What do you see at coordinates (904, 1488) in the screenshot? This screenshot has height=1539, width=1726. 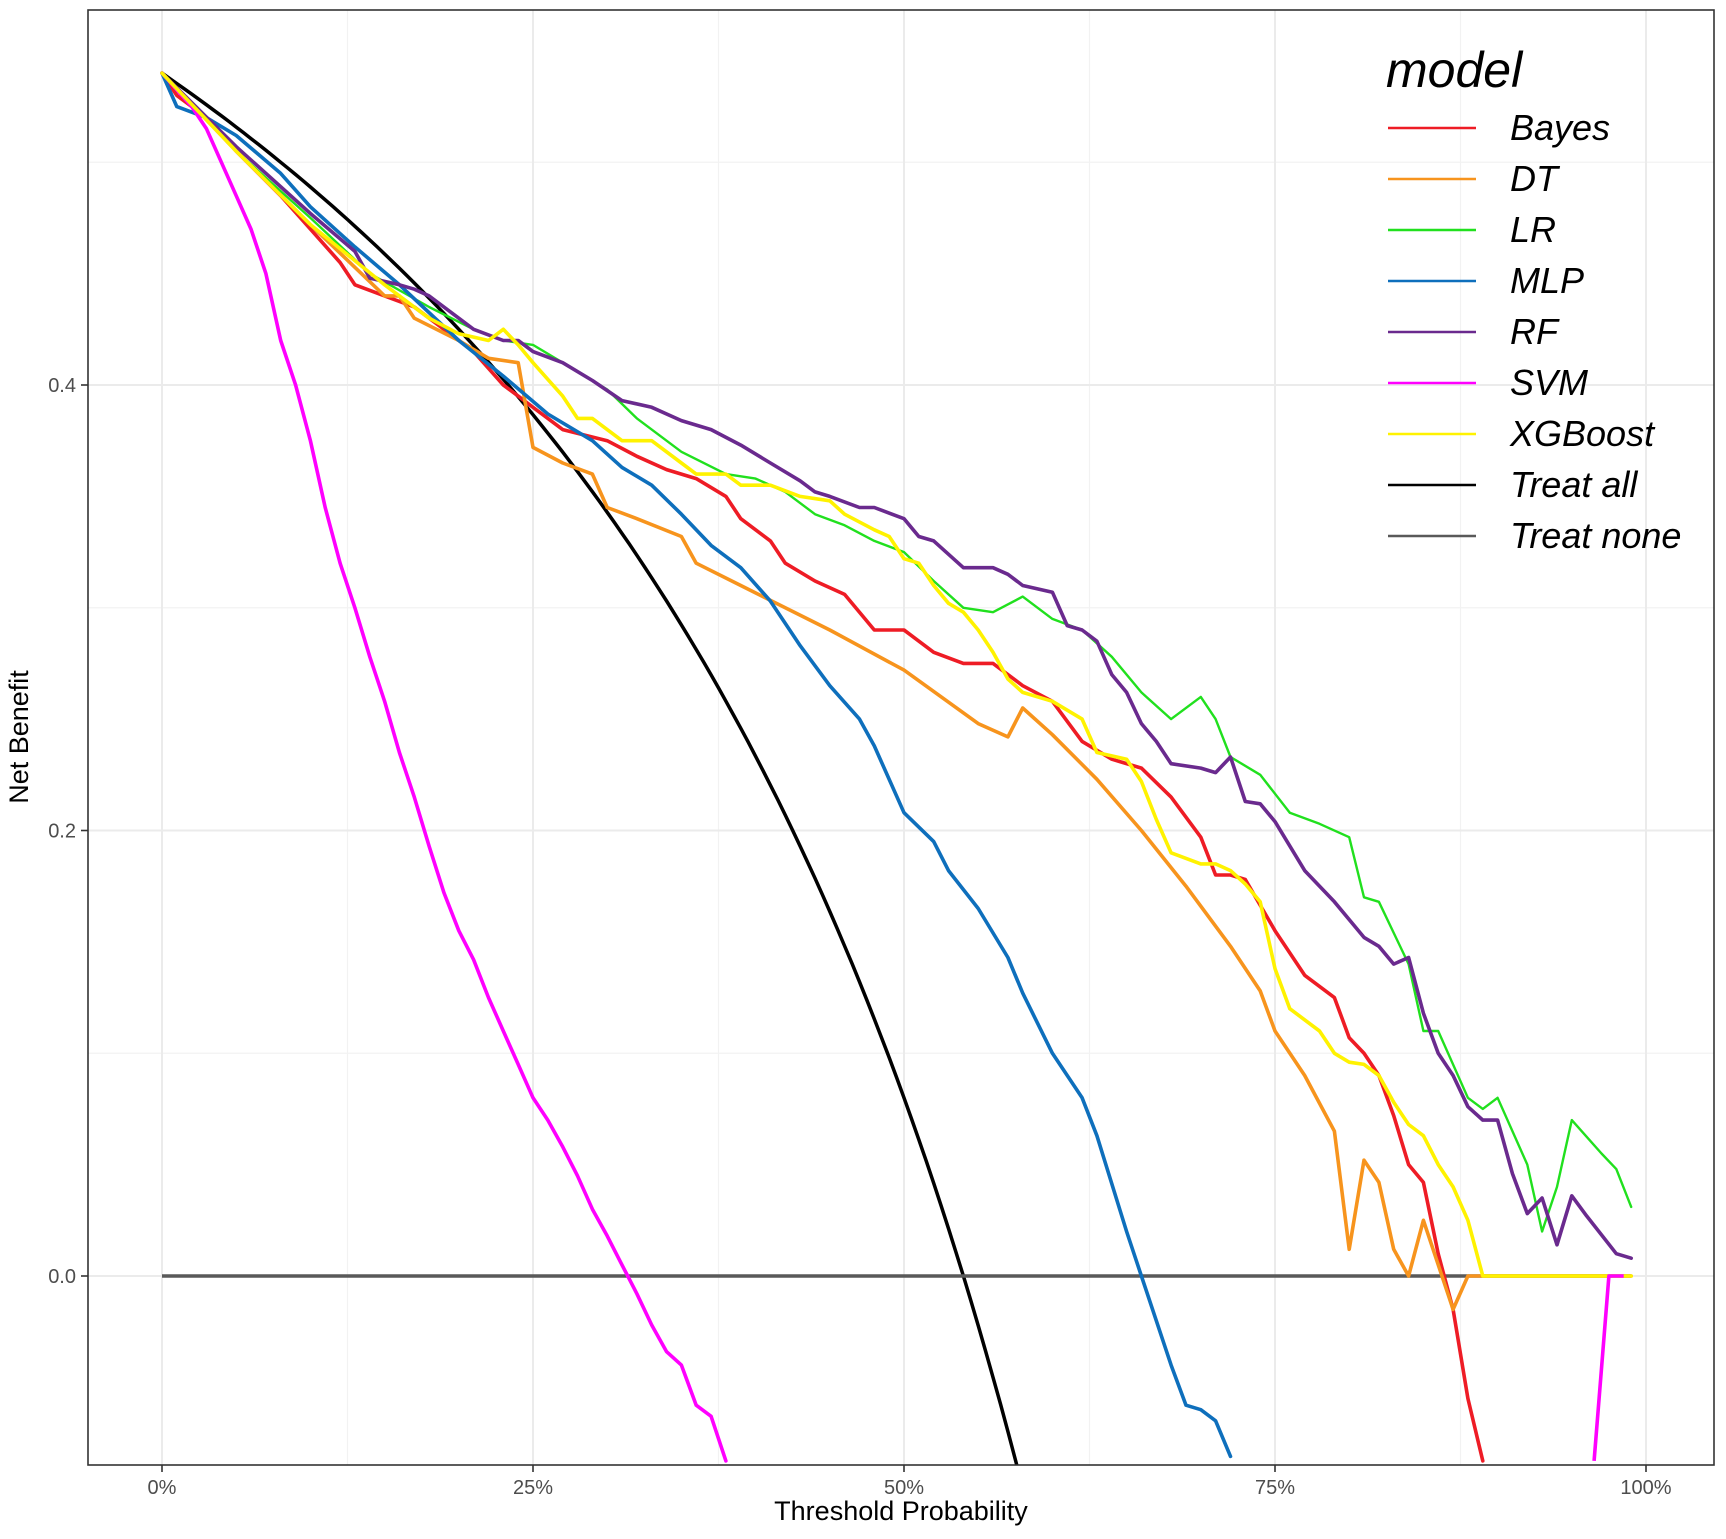 I see `x-tick-label: 50%` at bounding box center [904, 1488].